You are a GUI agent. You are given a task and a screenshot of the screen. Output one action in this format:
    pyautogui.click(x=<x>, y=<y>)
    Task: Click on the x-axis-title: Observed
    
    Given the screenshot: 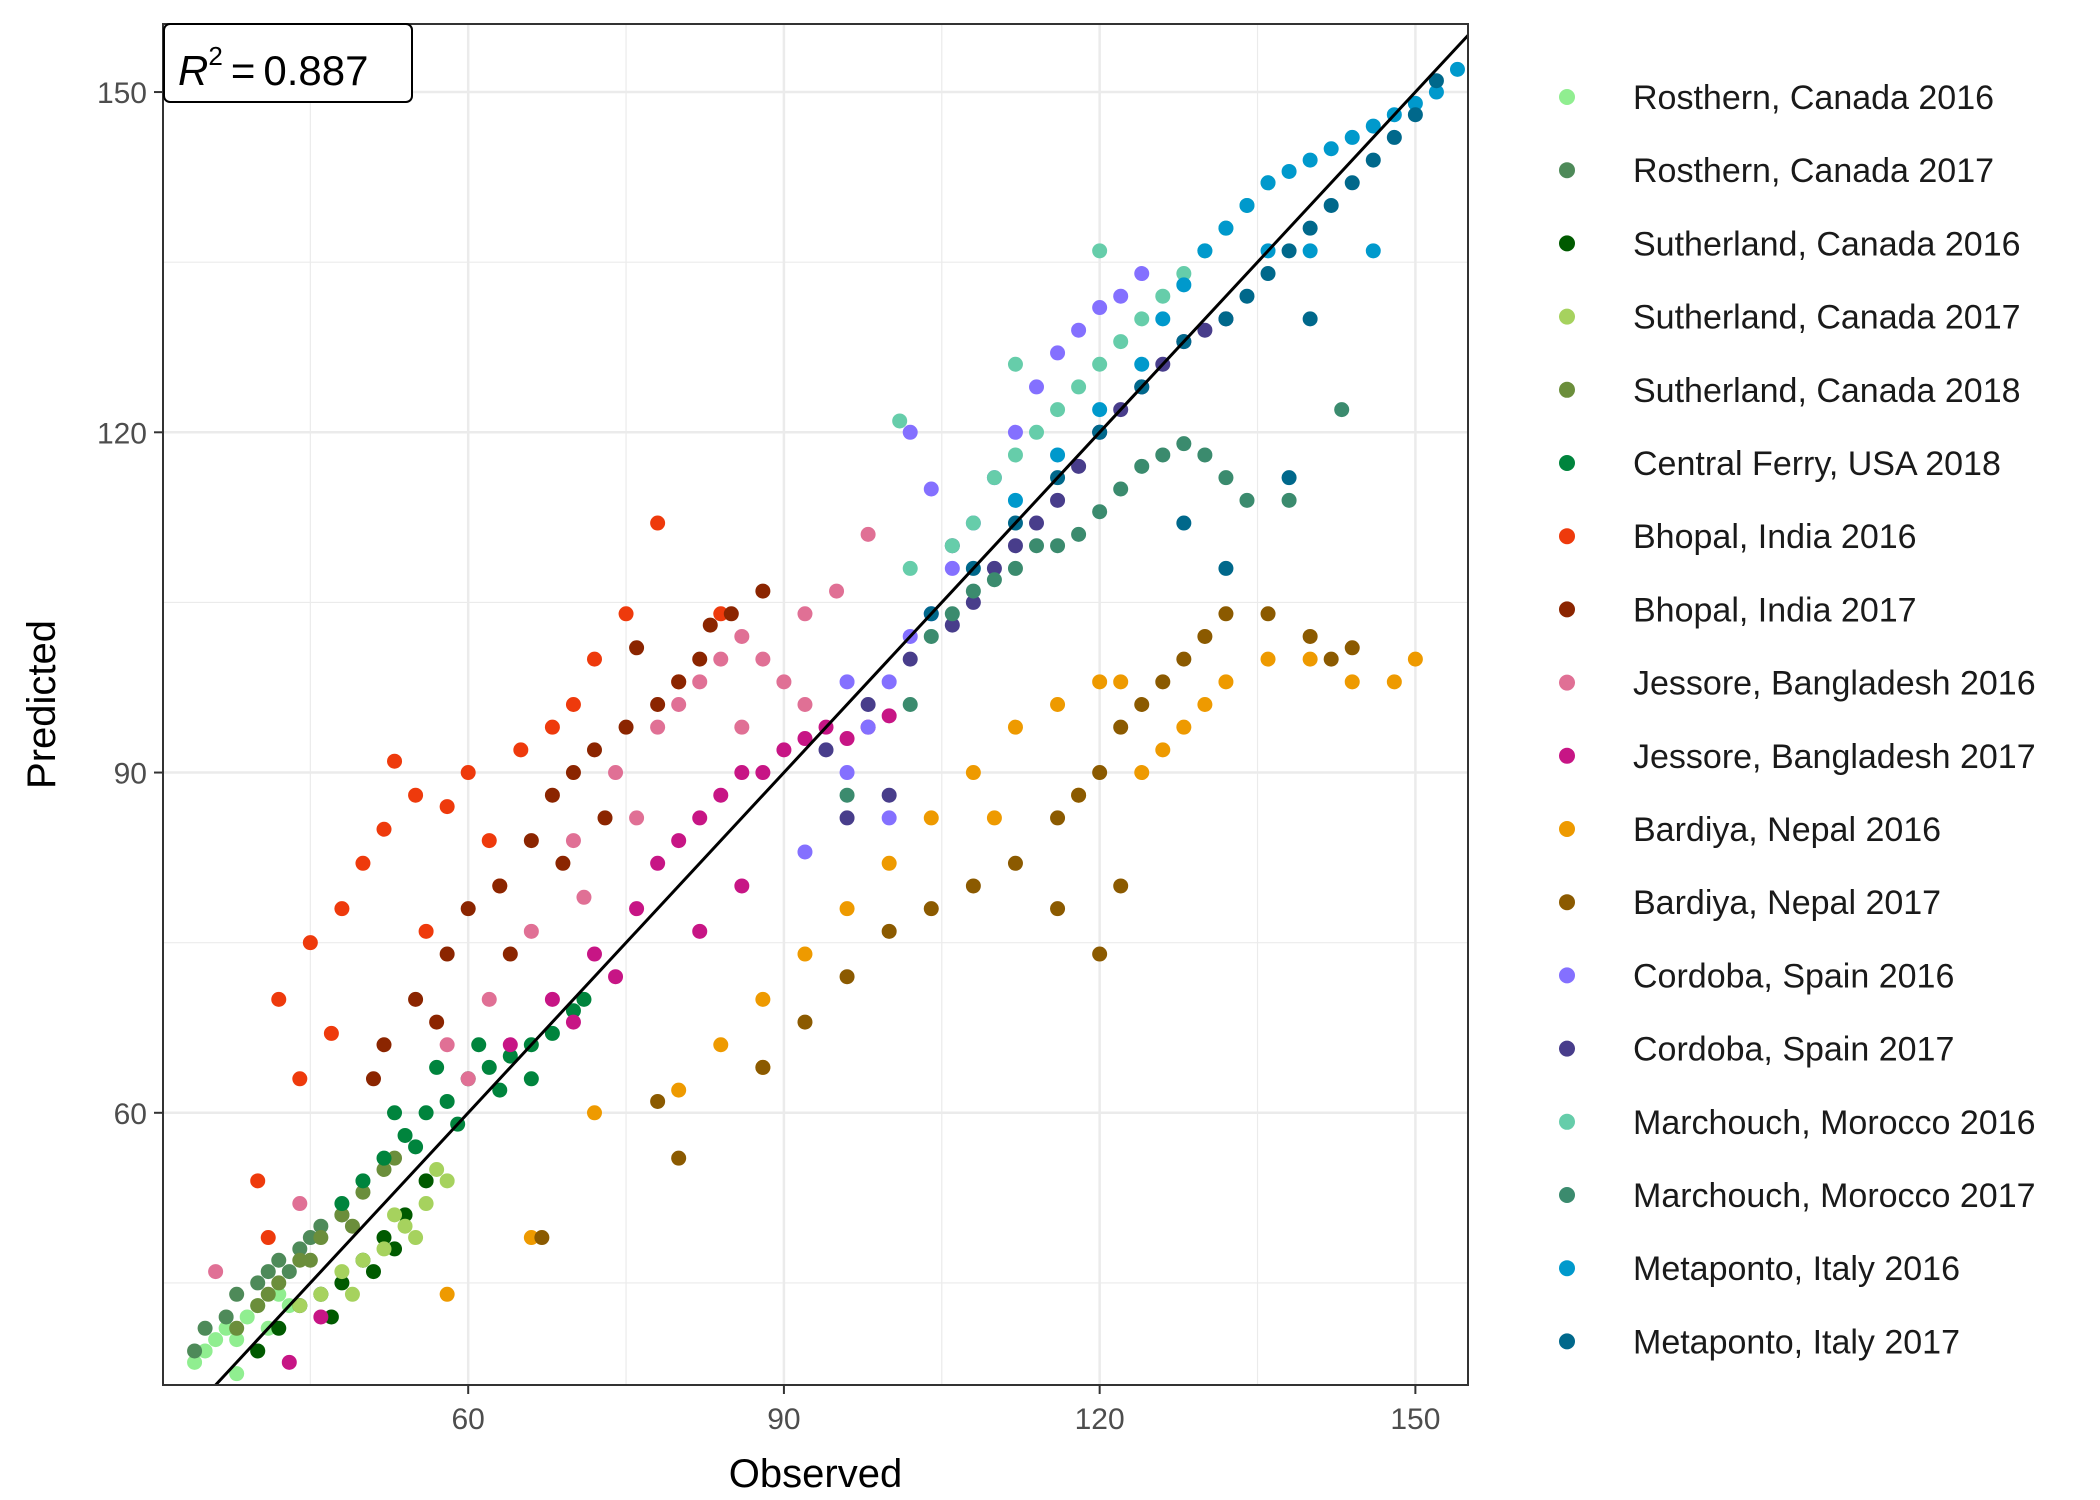 What is the action you would take?
    pyautogui.click(x=815, y=1474)
    